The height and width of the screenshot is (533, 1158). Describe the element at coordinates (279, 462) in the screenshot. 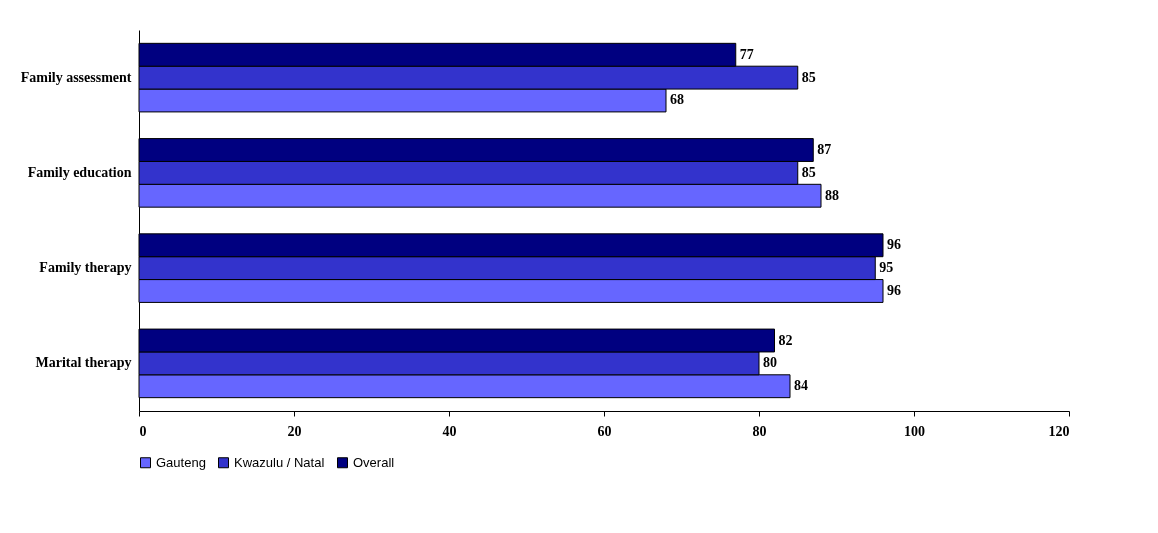

I see `legend-label: Kwazulu / Natal` at that location.